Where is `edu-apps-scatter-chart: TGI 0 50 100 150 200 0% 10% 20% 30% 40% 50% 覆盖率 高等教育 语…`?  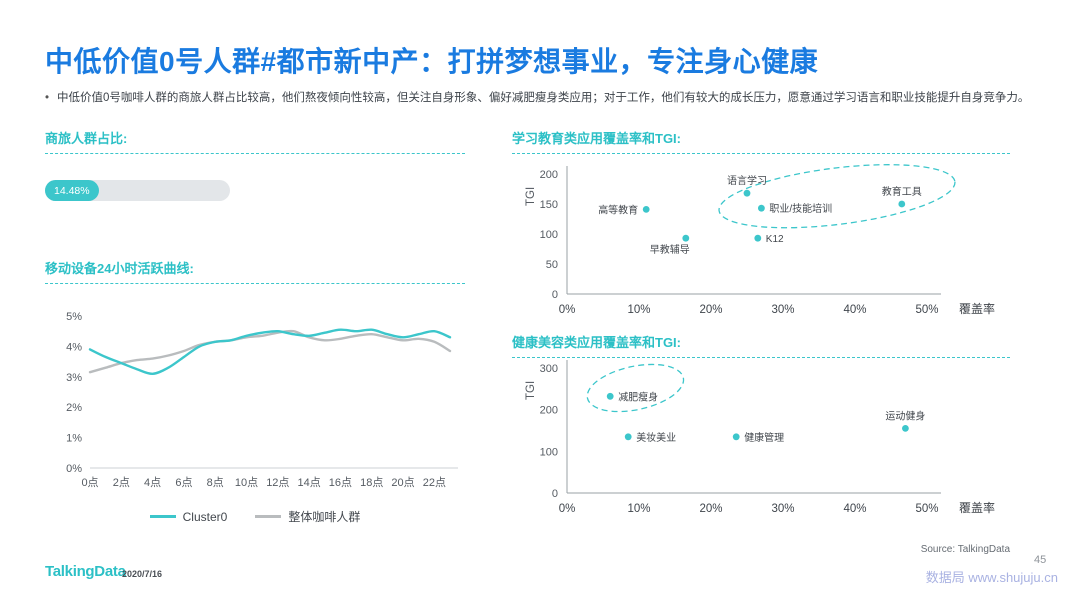
edu-apps-scatter-chart: TGI 0 50 100 150 200 0% 10% 20% 30% 40% 50% 覆盖率 高等教育 语… is located at coordinates (760, 240).